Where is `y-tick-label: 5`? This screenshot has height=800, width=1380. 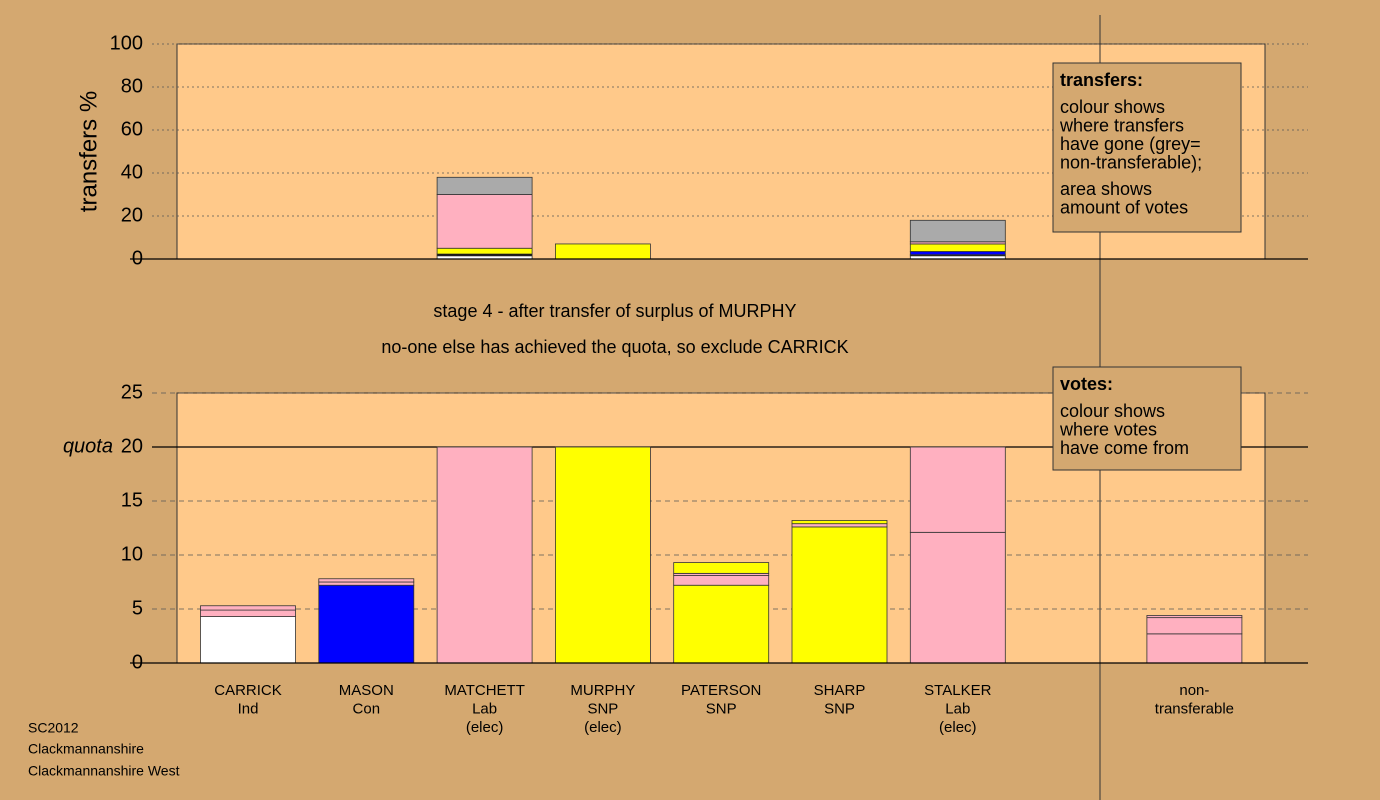
y-tick-label: 5 is located at coordinates (137, 608).